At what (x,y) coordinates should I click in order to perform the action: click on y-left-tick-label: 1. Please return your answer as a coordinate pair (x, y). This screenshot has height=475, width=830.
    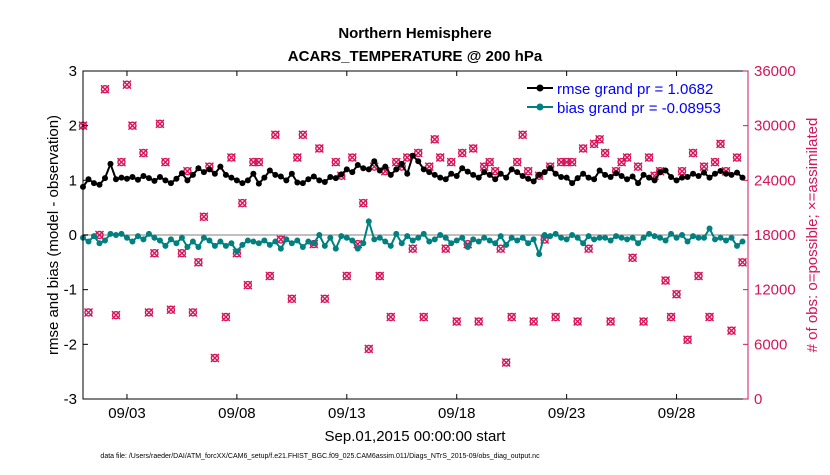
    Looking at the image, I should click on (73, 180).